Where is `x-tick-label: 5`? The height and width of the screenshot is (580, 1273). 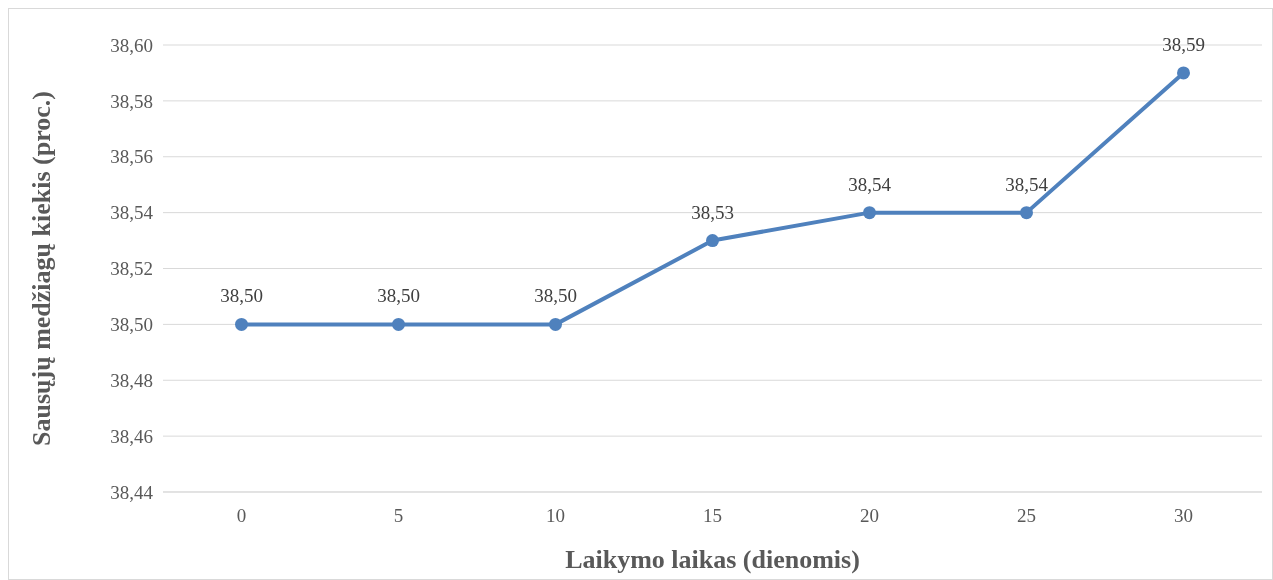 x-tick-label: 5 is located at coordinates (398, 515).